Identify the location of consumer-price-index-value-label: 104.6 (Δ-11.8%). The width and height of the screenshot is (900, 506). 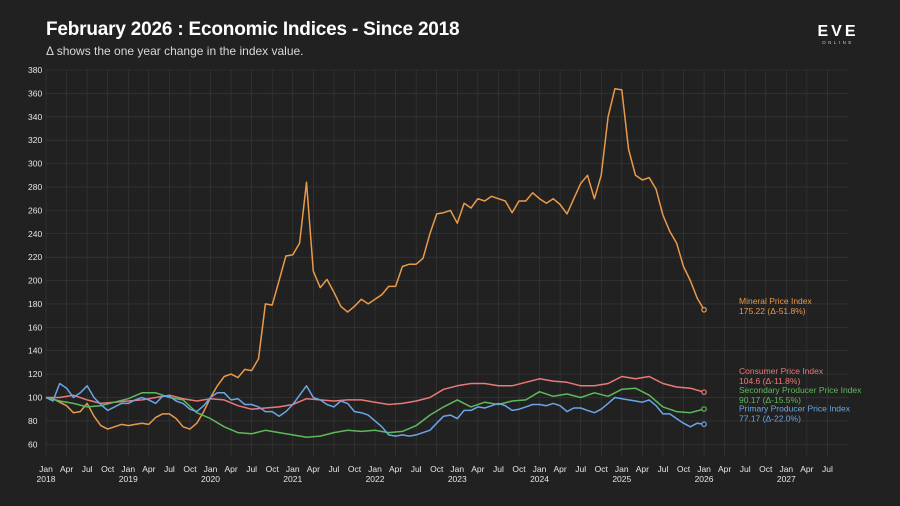
(769, 381).